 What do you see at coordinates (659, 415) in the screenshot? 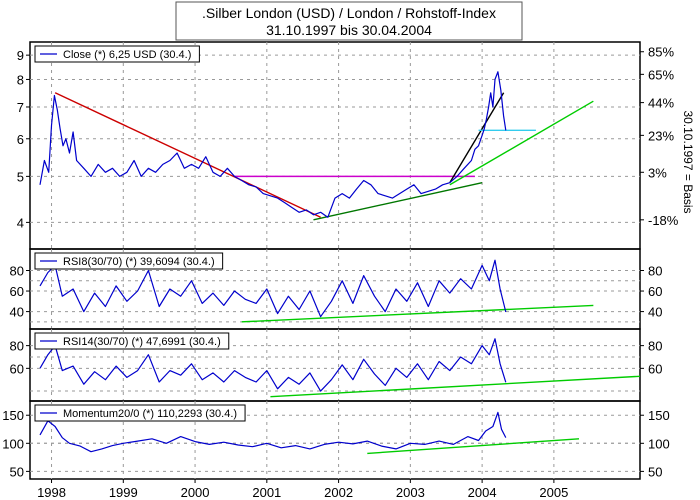
I see `right-tick-label: 150` at bounding box center [659, 415].